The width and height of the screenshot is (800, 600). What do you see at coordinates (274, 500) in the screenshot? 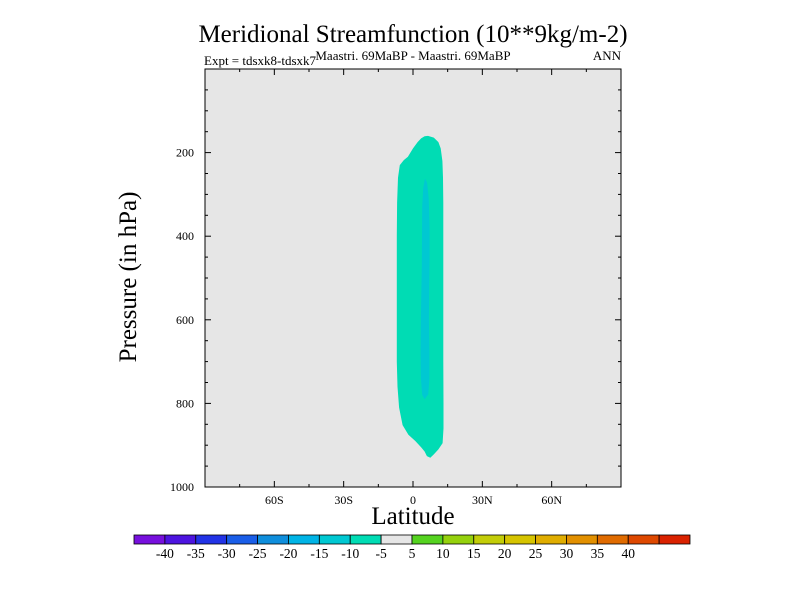
I see `x-tick-label: 60S` at bounding box center [274, 500].